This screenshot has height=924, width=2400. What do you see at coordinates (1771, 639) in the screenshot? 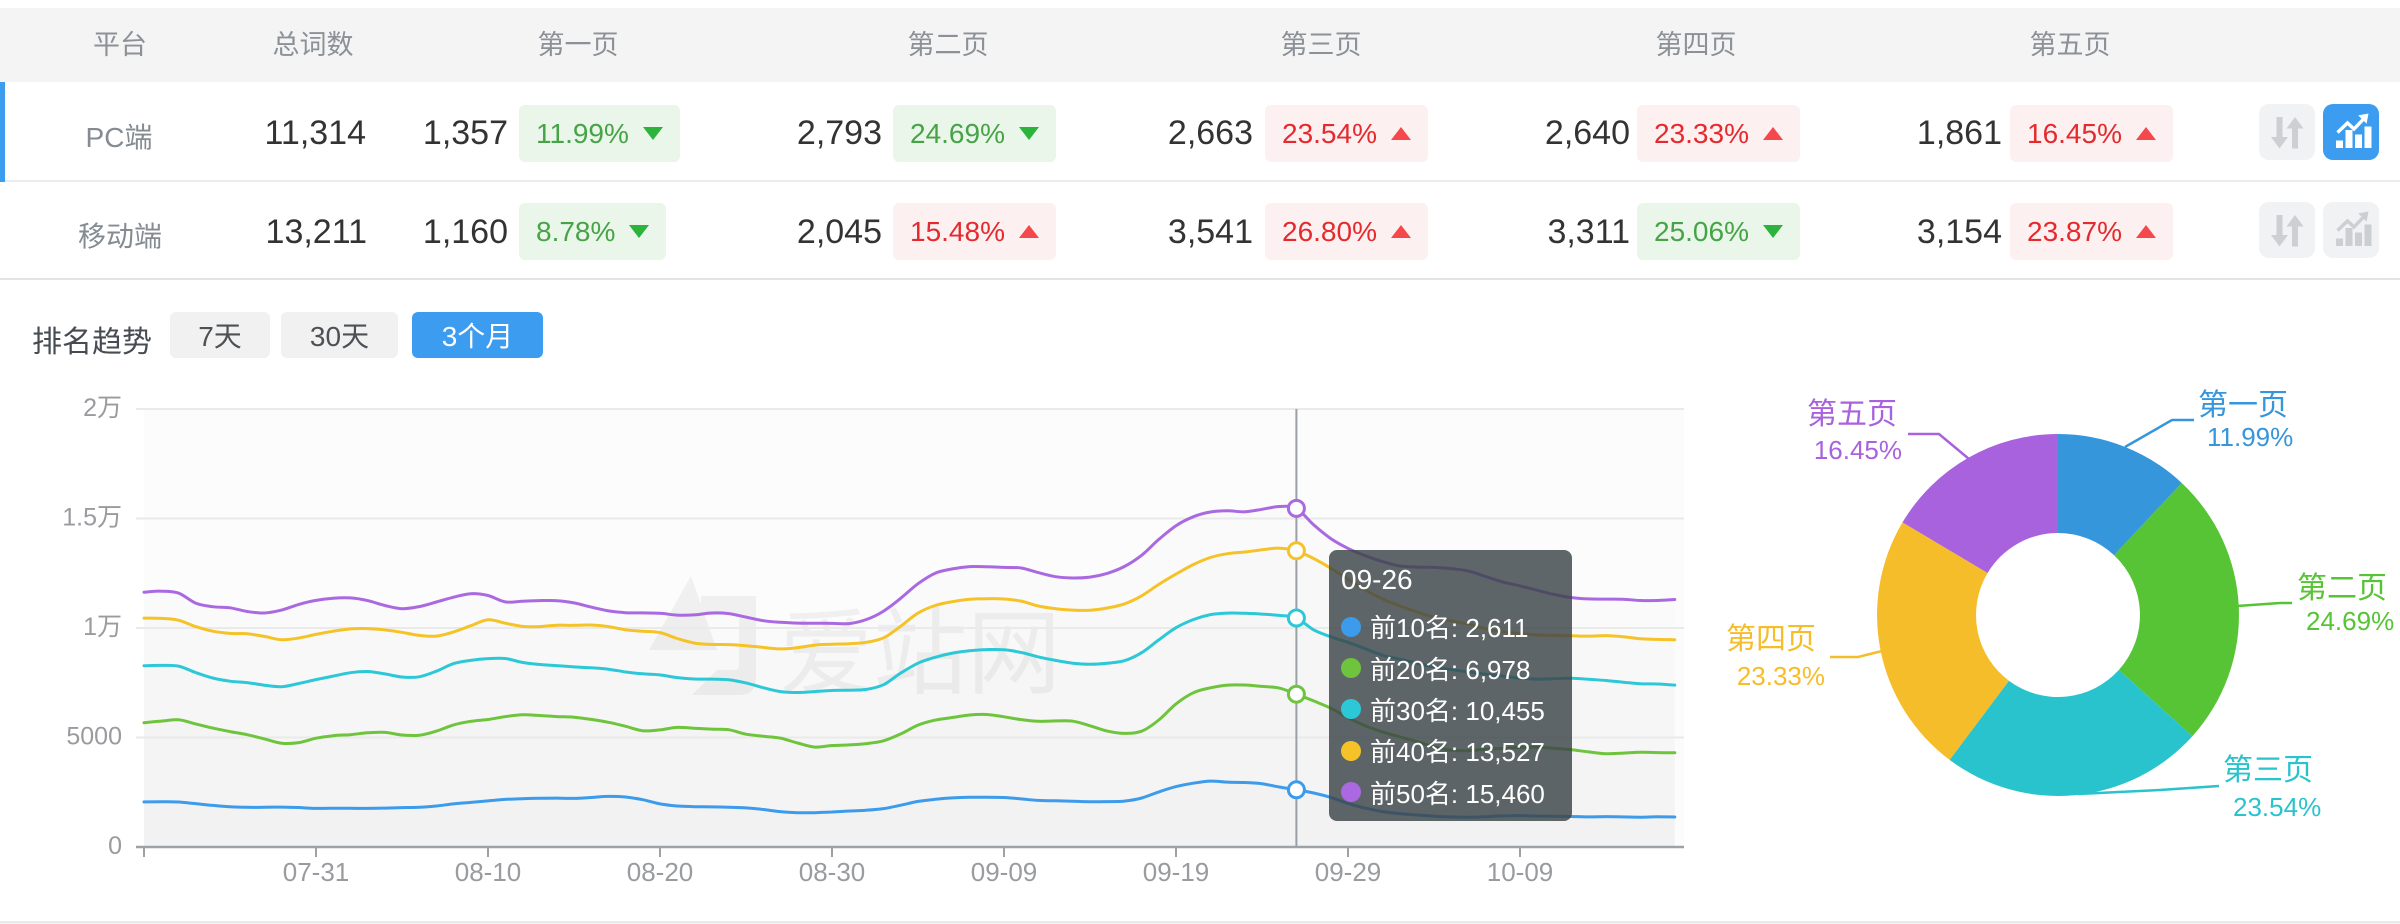
I see `svg-text: 第四页` at bounding box center [1771, 639].